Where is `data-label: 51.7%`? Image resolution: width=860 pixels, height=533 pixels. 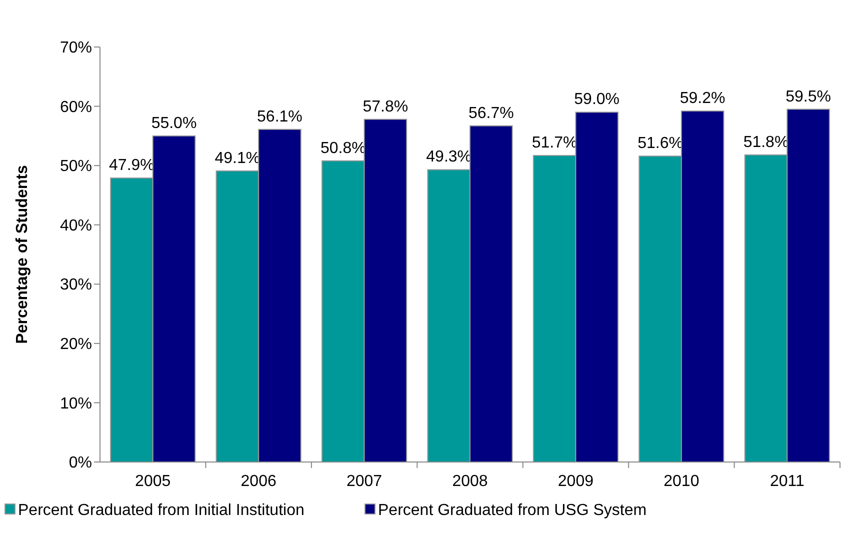
data-label: 51.7% is located at coordinates (555, 143).